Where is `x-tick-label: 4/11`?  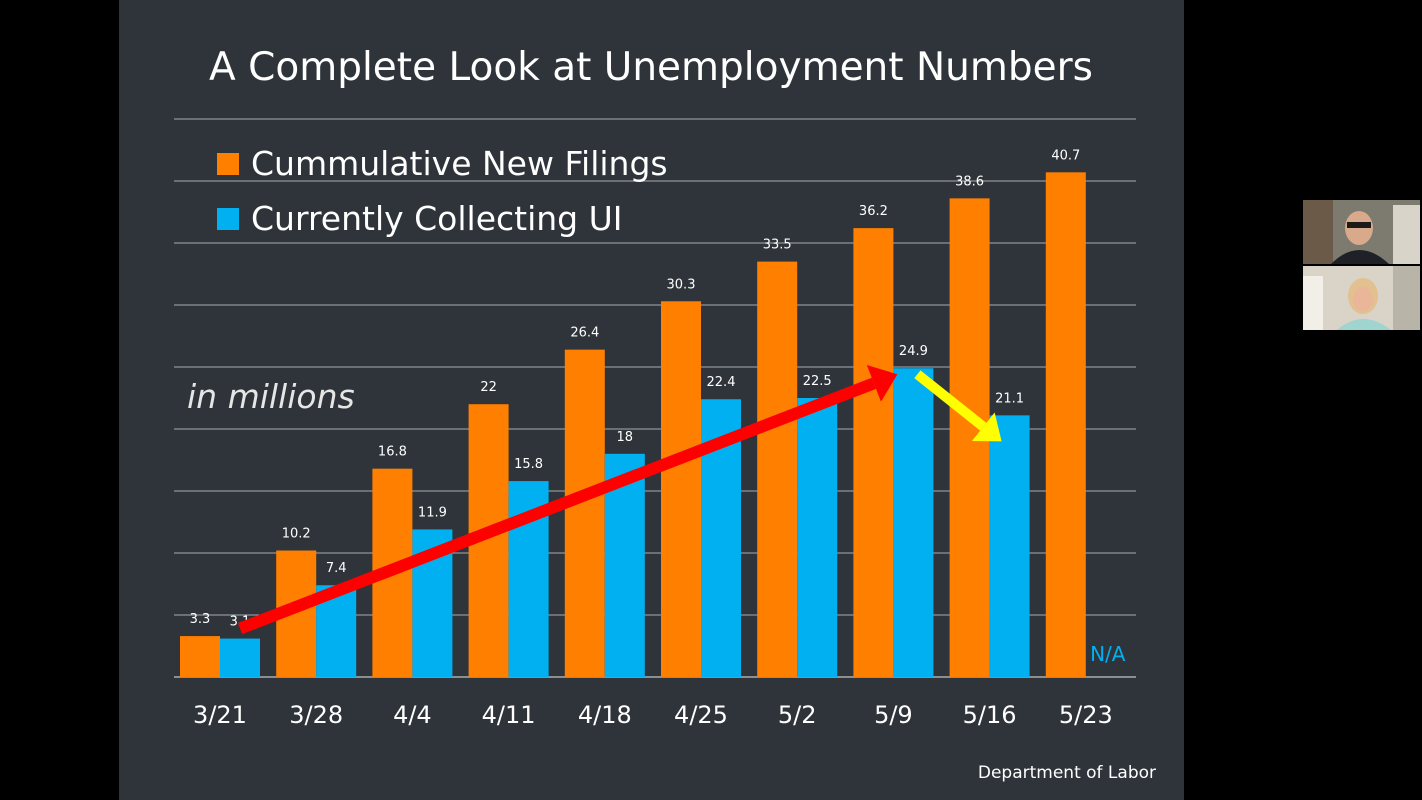 x-tick-label: 4/11 is located at coordinates (509, 715).